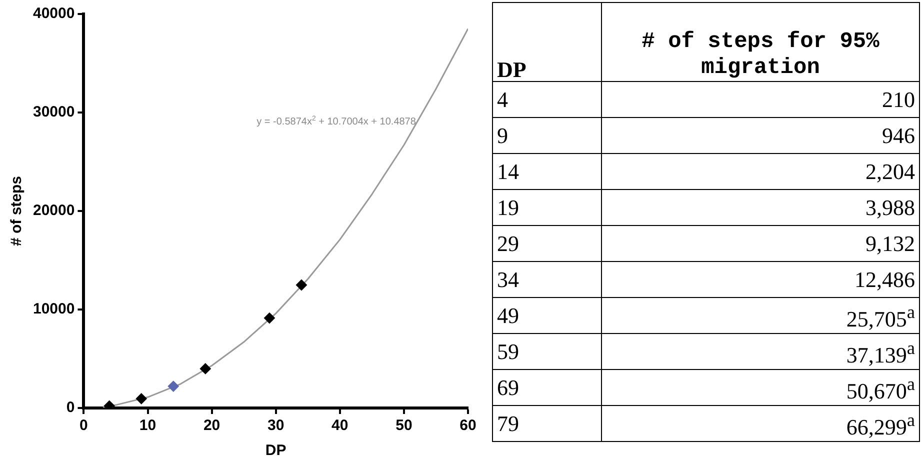  I want to click on y-tick-label: 0, so click(70, 407).